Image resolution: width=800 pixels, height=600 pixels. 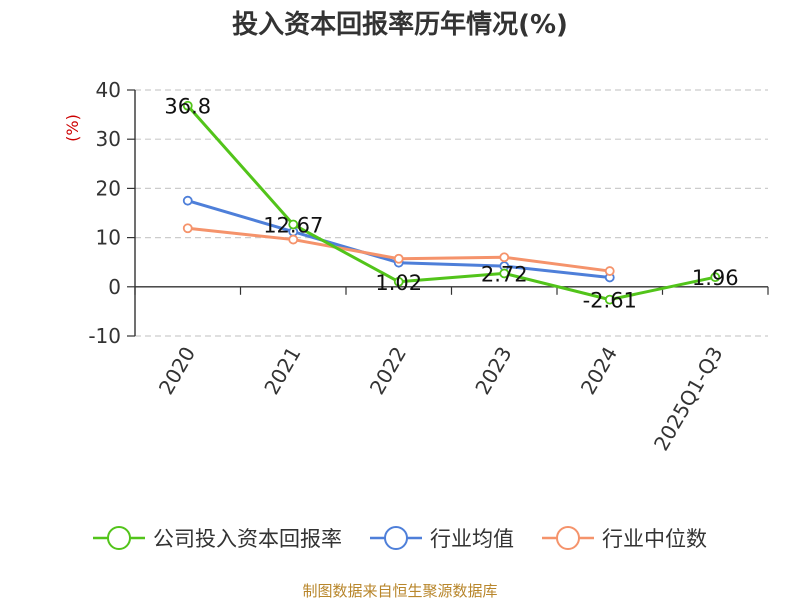 What do you see at coordinates (108, 238) in the screenshot?
I see `y-tick-label: 10` at bounding box center [108, 238].